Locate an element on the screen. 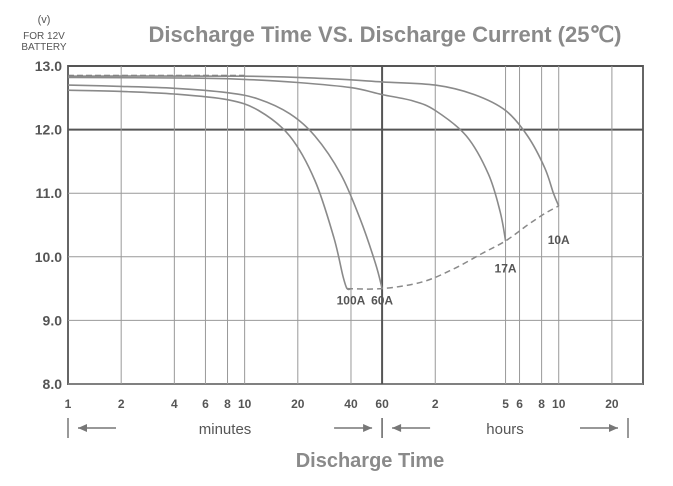 This screenshot has height=486, width=673. y-tick-label: 9.0 is located at coordinates (53, 320).